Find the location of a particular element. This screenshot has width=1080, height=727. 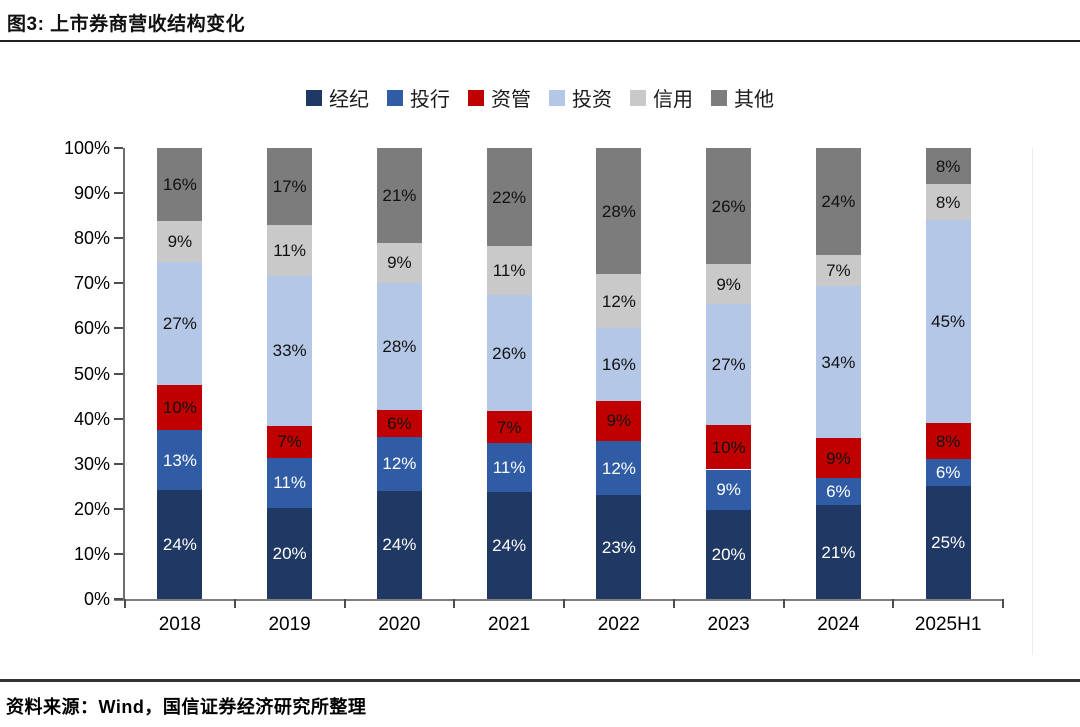

x-axis-label: 2018 is located at coordinates (180, 624).